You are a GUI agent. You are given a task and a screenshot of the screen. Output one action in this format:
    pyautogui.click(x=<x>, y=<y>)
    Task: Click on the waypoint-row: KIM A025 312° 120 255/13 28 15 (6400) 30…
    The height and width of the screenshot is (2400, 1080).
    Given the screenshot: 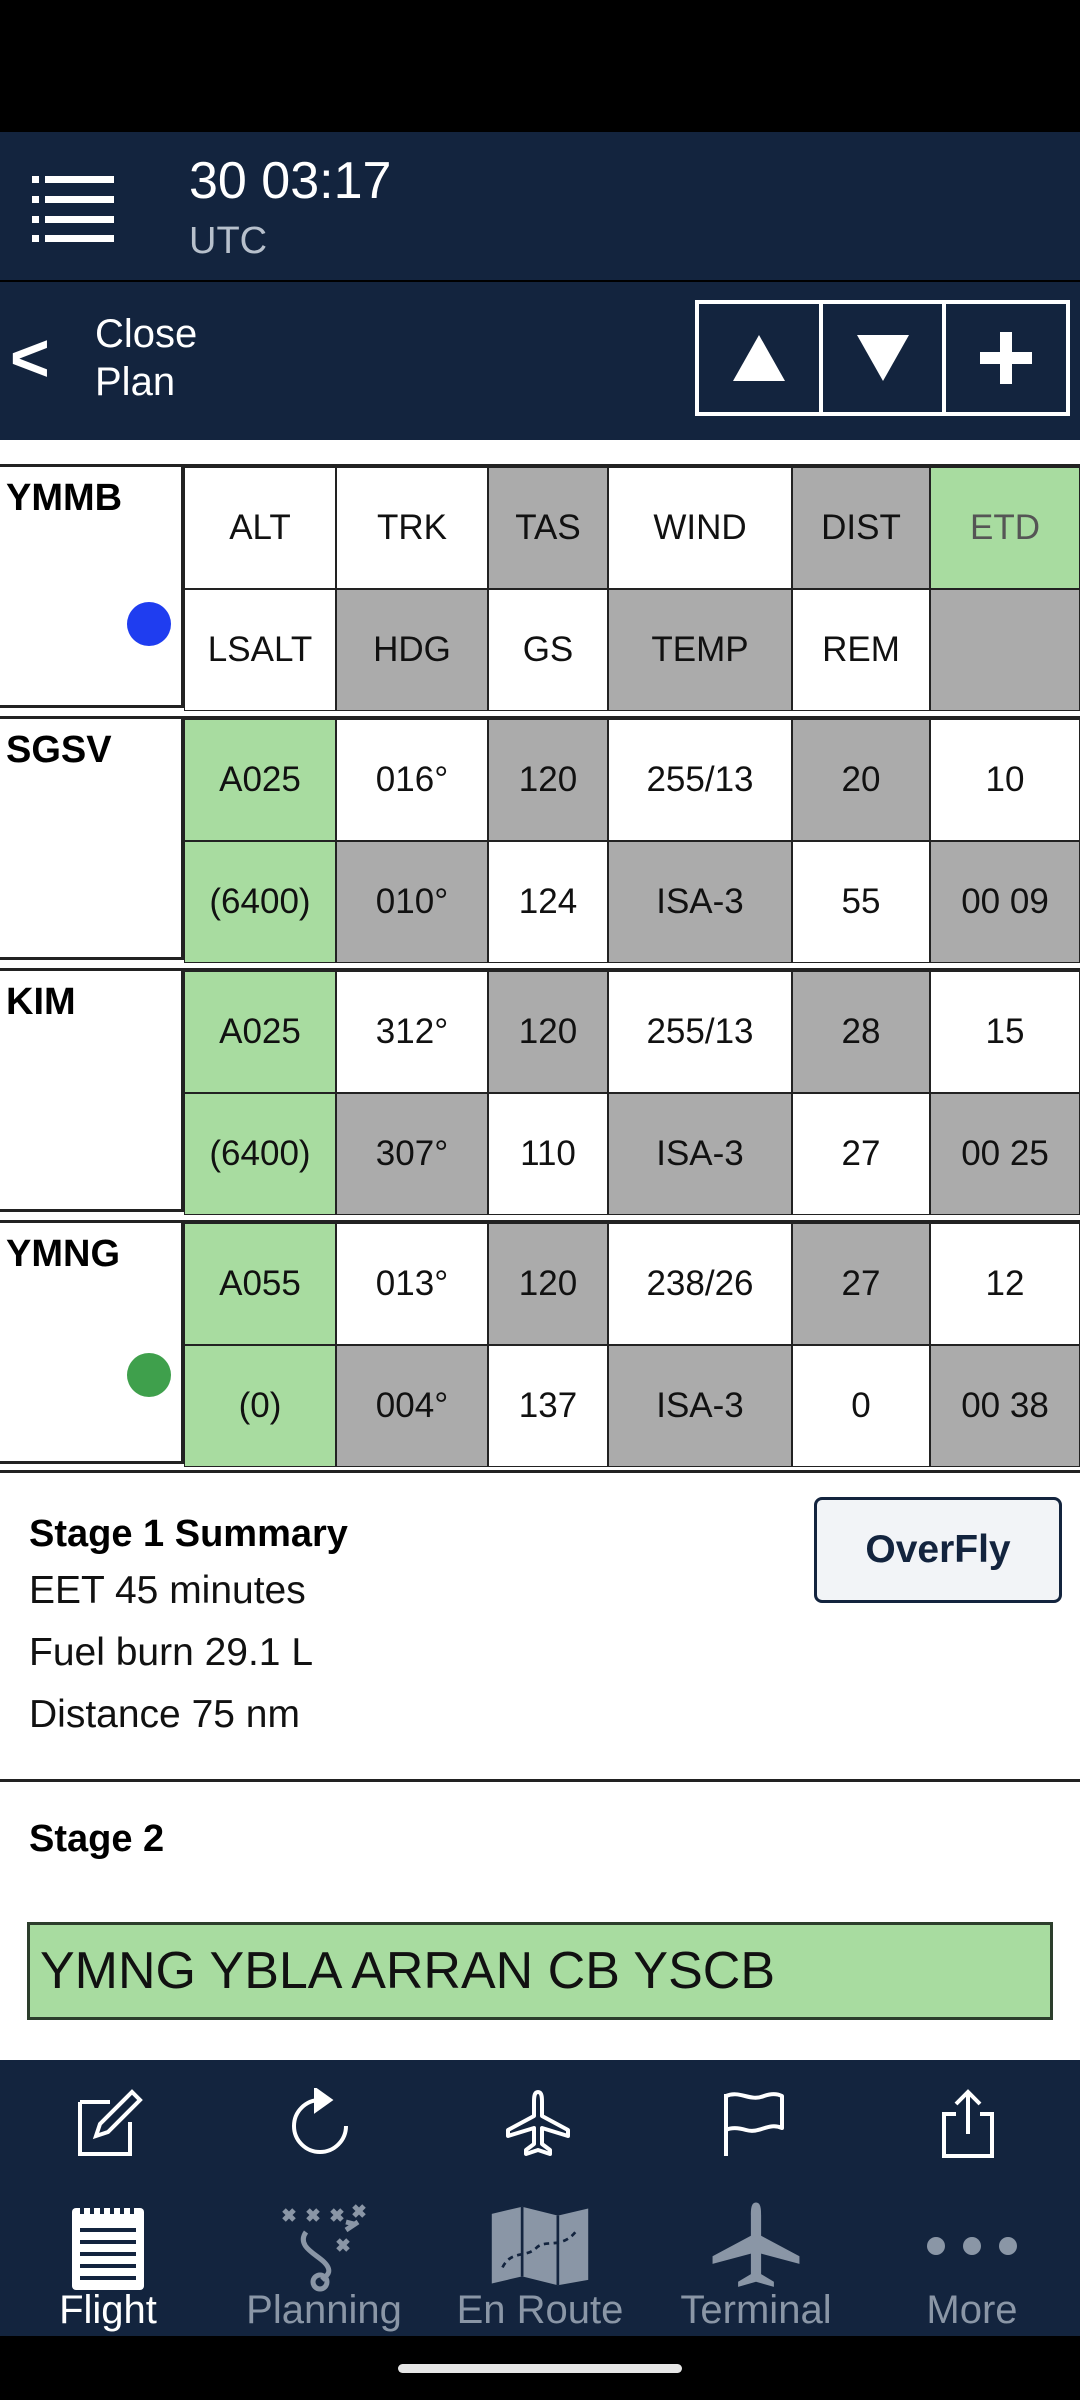 What is the action you would take?
    pyautogui.click(x=540, y=1091)
    